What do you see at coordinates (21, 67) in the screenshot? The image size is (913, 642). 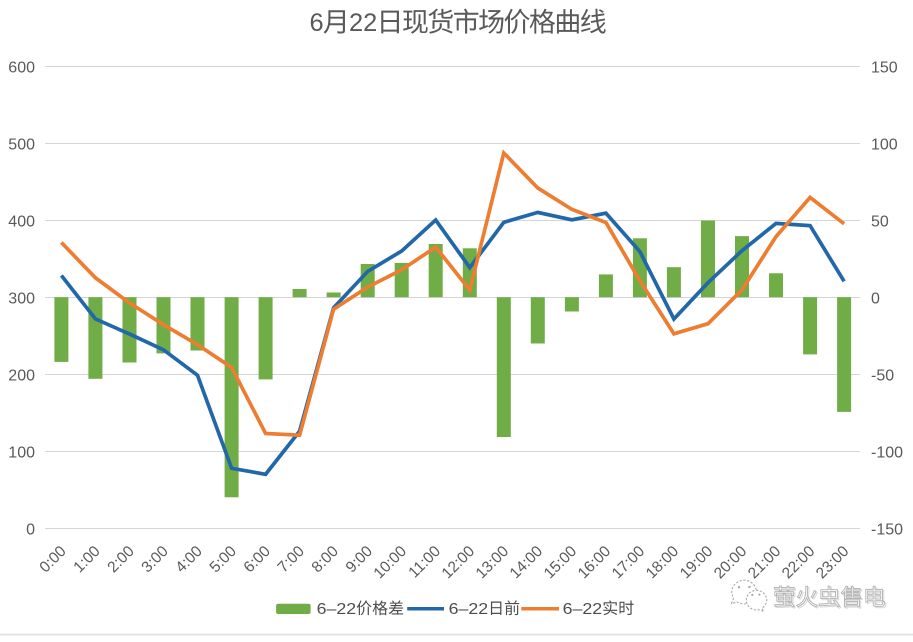 I see `svg-text: 600` at bounding box center [21, 67].